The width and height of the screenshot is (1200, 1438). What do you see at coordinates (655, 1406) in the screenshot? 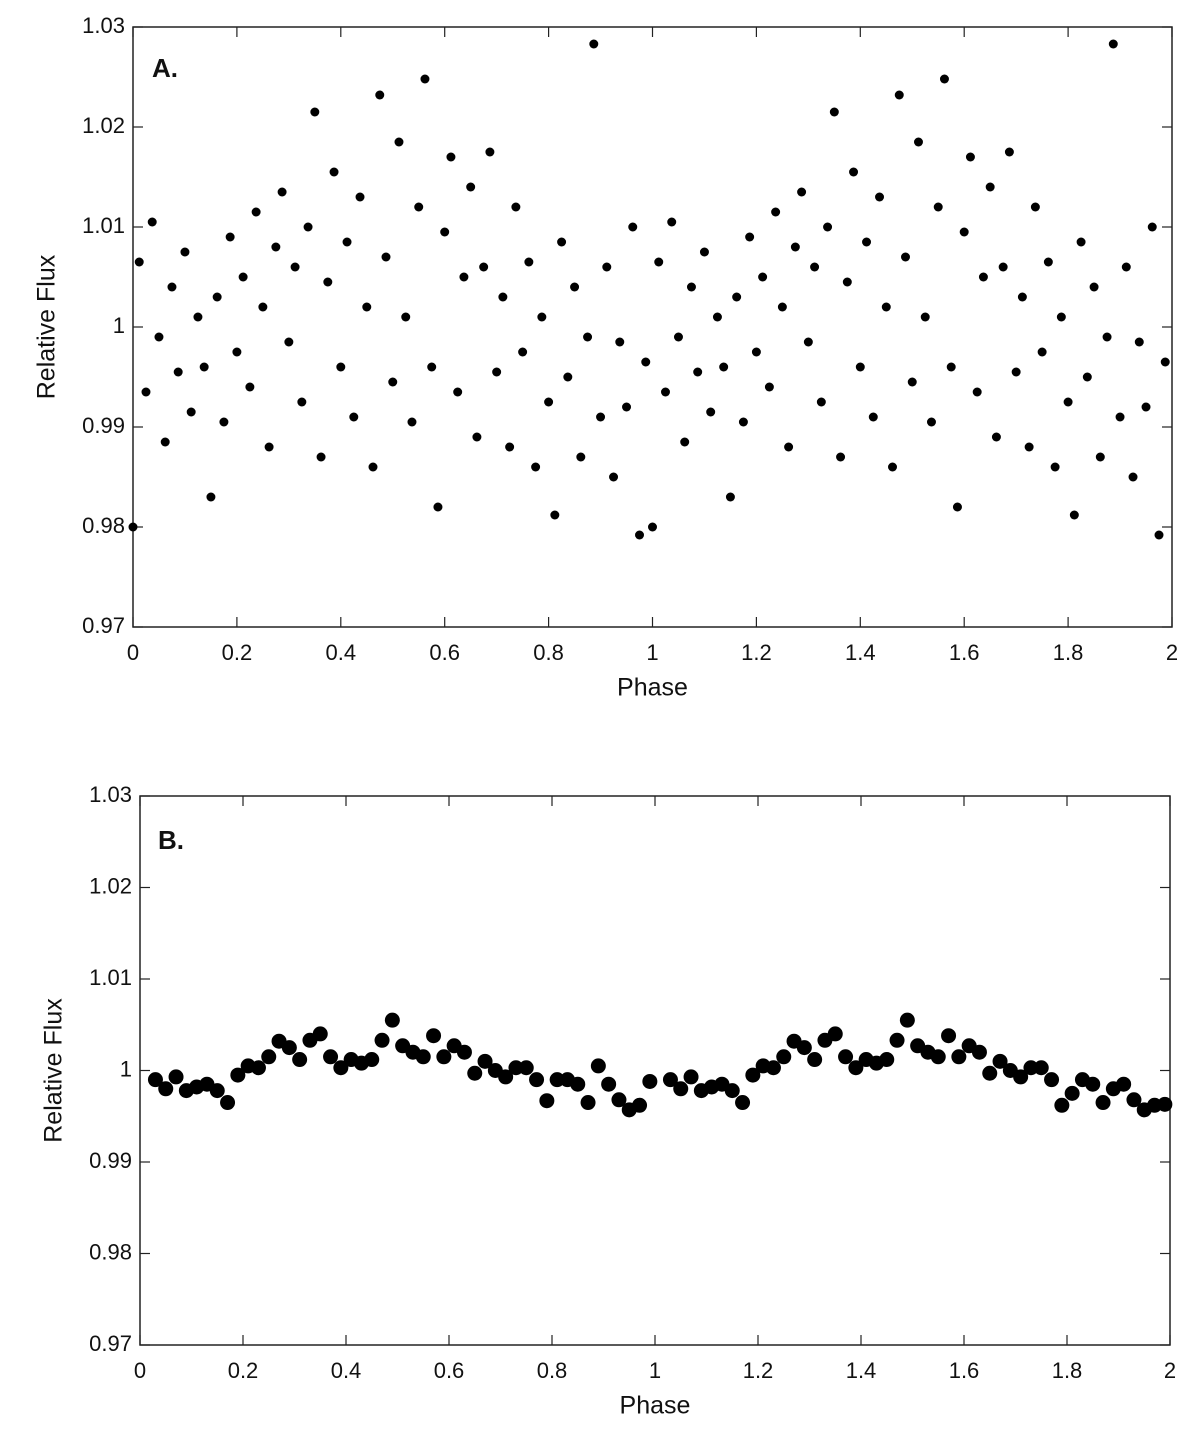
I see `x-axis-label: Phase` at bounding box center [655, 1406].